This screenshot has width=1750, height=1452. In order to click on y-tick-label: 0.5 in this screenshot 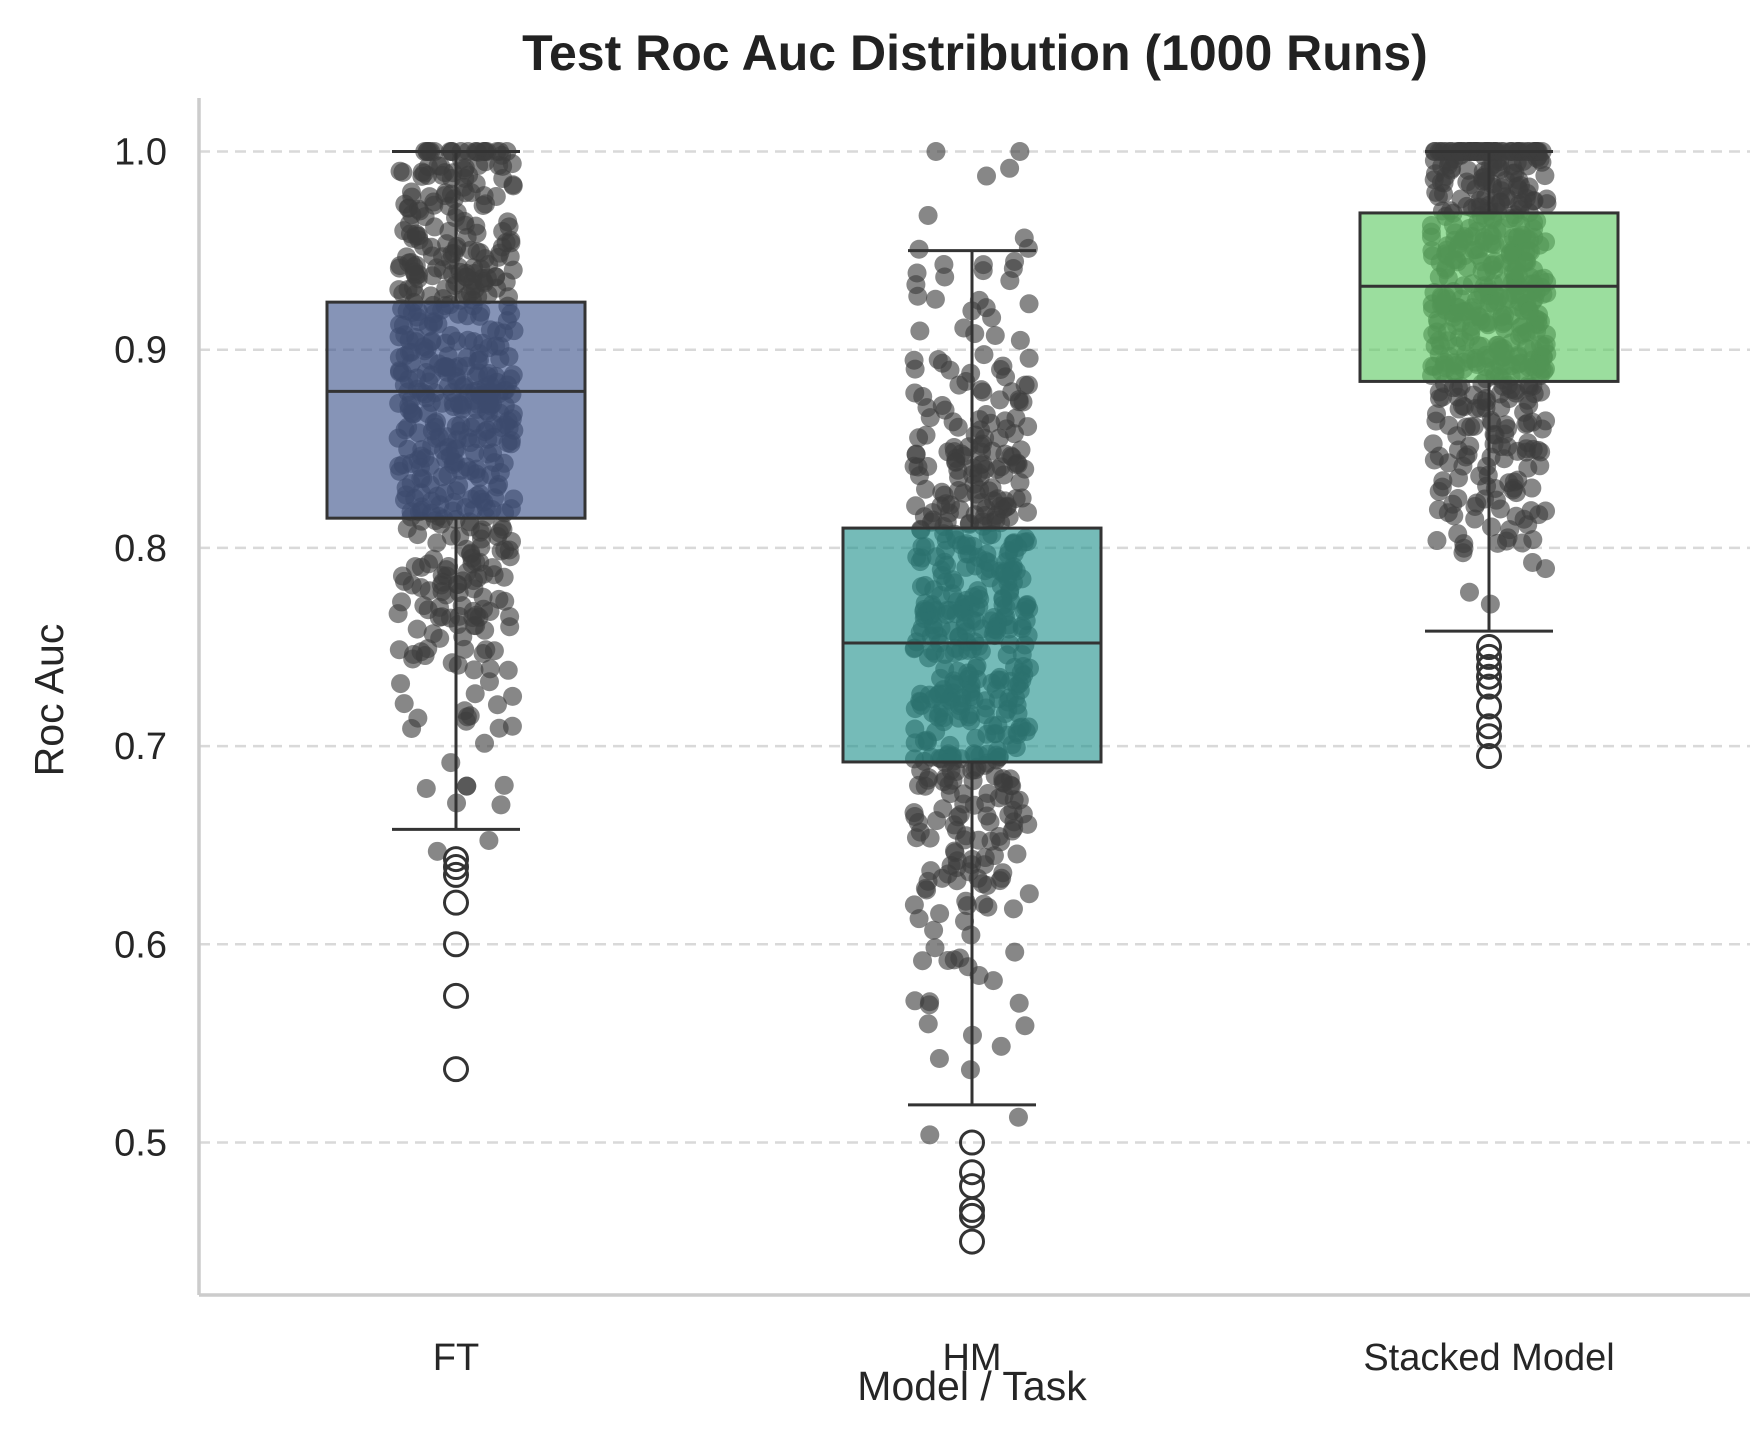, I will do `click(140, 1144)`.